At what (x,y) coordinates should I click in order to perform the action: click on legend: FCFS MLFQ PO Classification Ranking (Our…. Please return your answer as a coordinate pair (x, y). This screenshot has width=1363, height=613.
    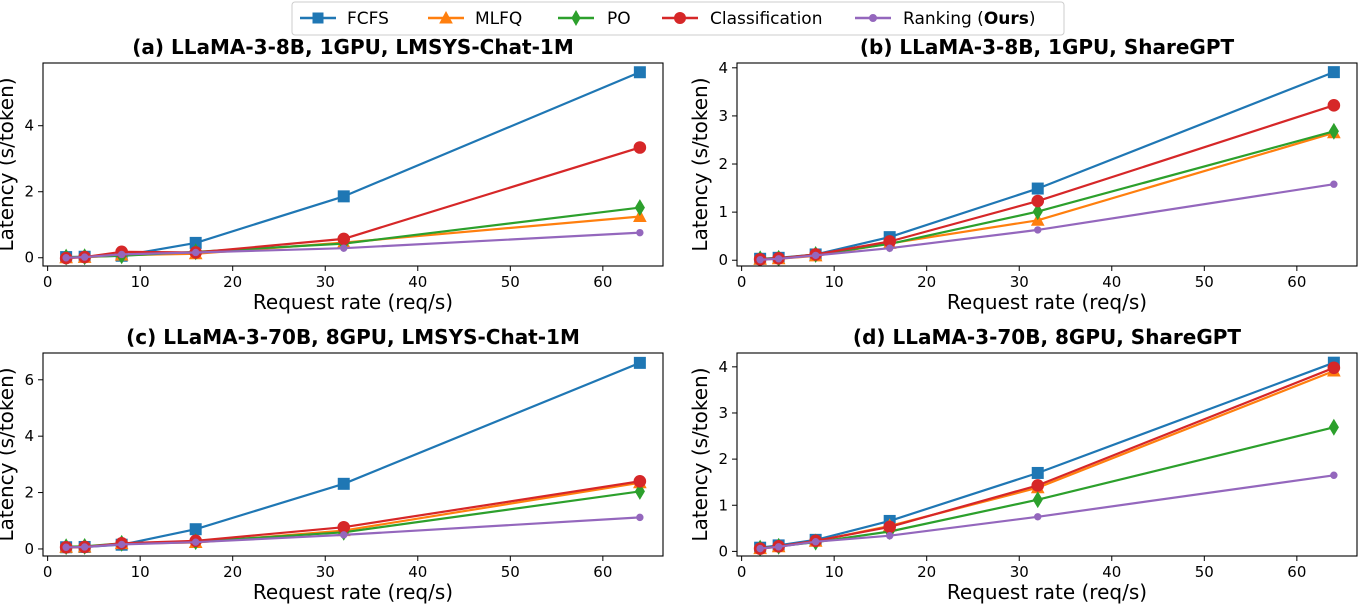
    Looking at the image, I should click on (678, 18).